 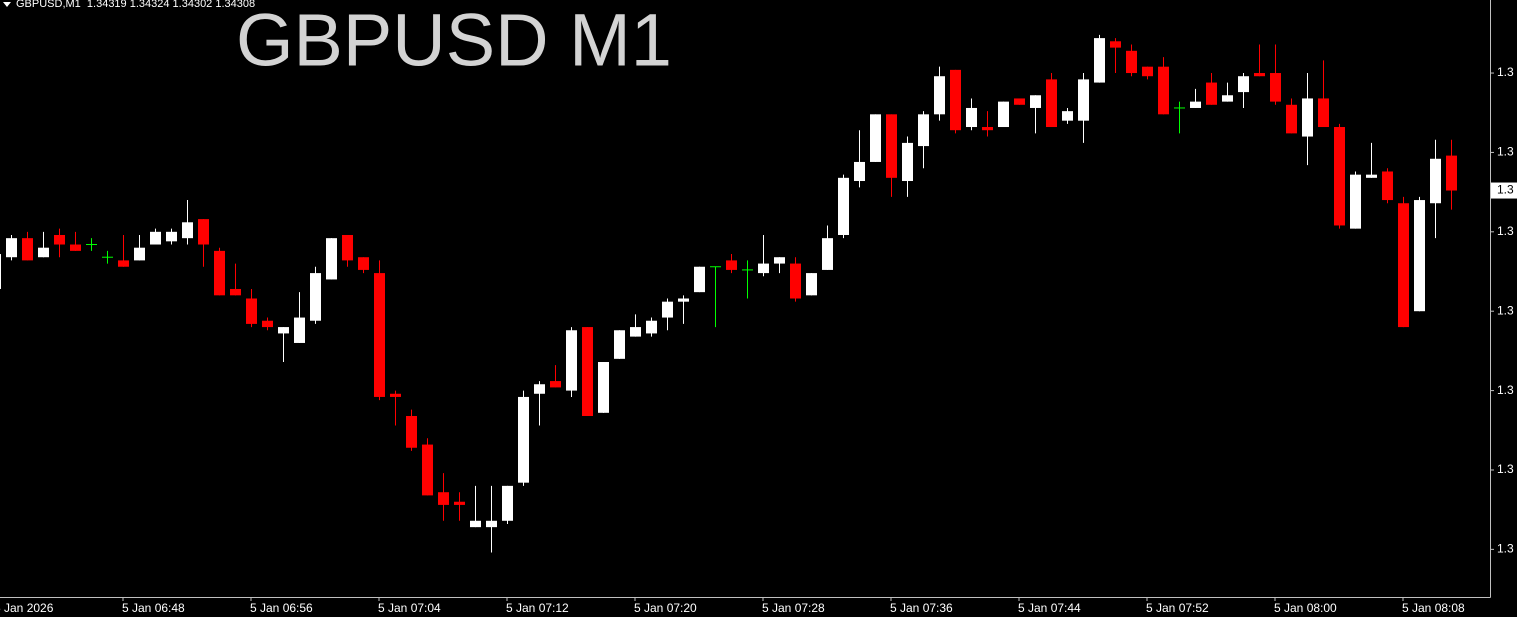 What do you see at coordinates (454, 41) in the screenshot?
I see `chart-title: GBPUSD M1` at bounding box center [454, 41].